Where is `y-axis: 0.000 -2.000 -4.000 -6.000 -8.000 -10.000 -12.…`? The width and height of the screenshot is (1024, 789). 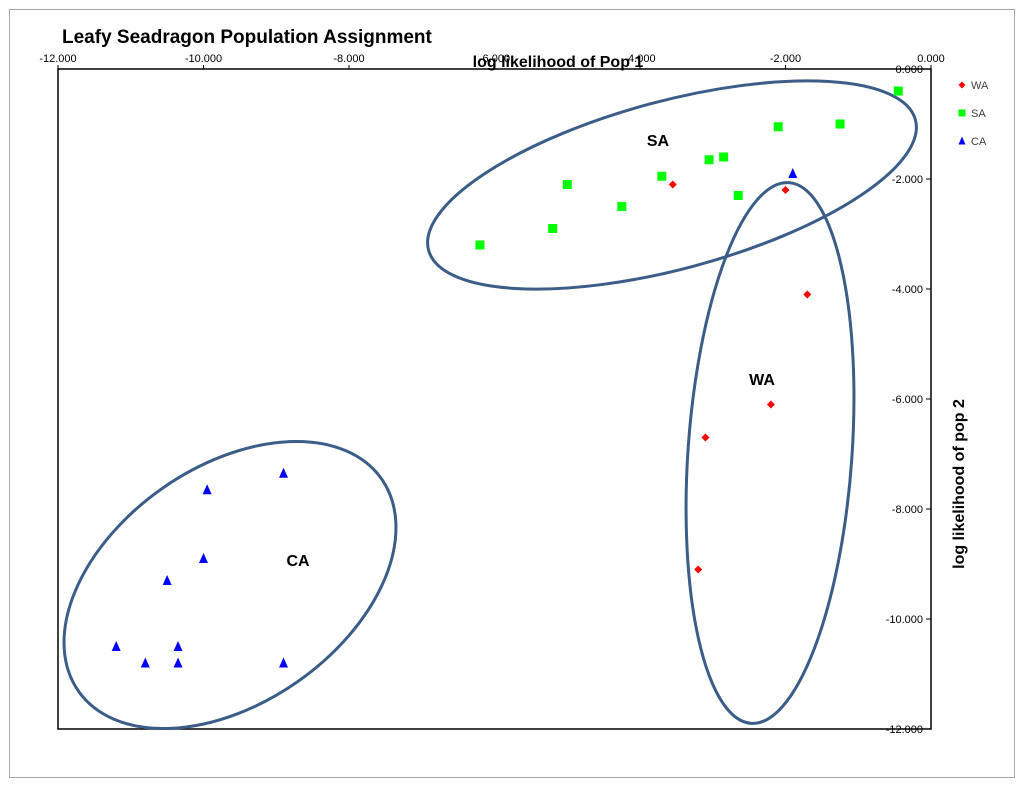 y-axis: 0.000 -2.000 -4.000 -6.000 -8.000 -10.000 -12.… is located at coordinates (908, 400).